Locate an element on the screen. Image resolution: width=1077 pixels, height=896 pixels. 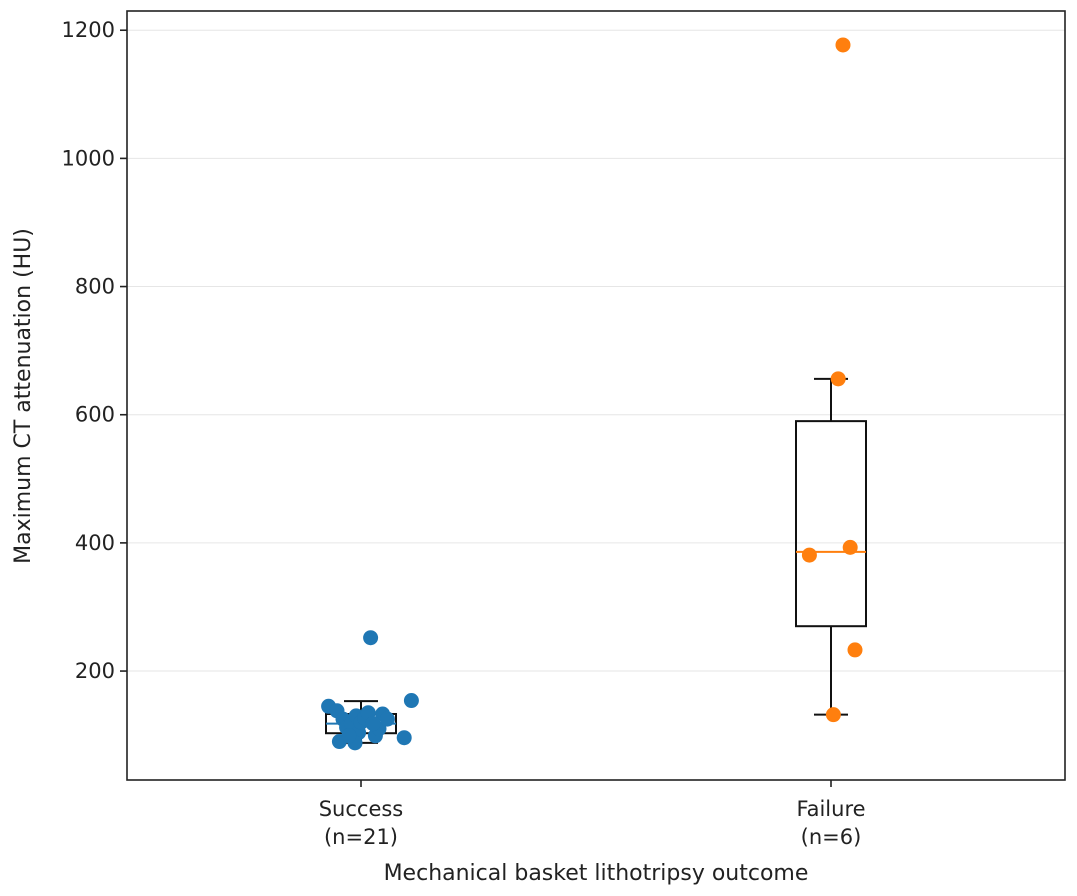
failure-n-label: (n=6) is located at coordinates (831, 837).